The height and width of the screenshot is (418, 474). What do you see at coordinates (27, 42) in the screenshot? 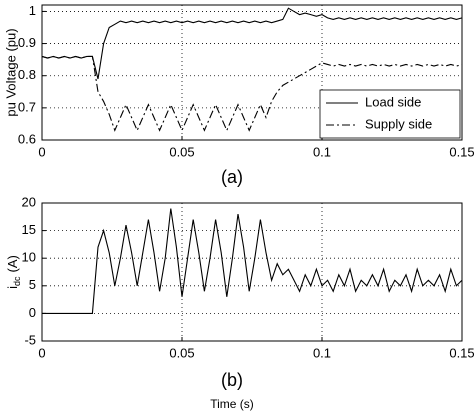
I see `y-tick-label: 0.9` at bounding box center [27, 42].